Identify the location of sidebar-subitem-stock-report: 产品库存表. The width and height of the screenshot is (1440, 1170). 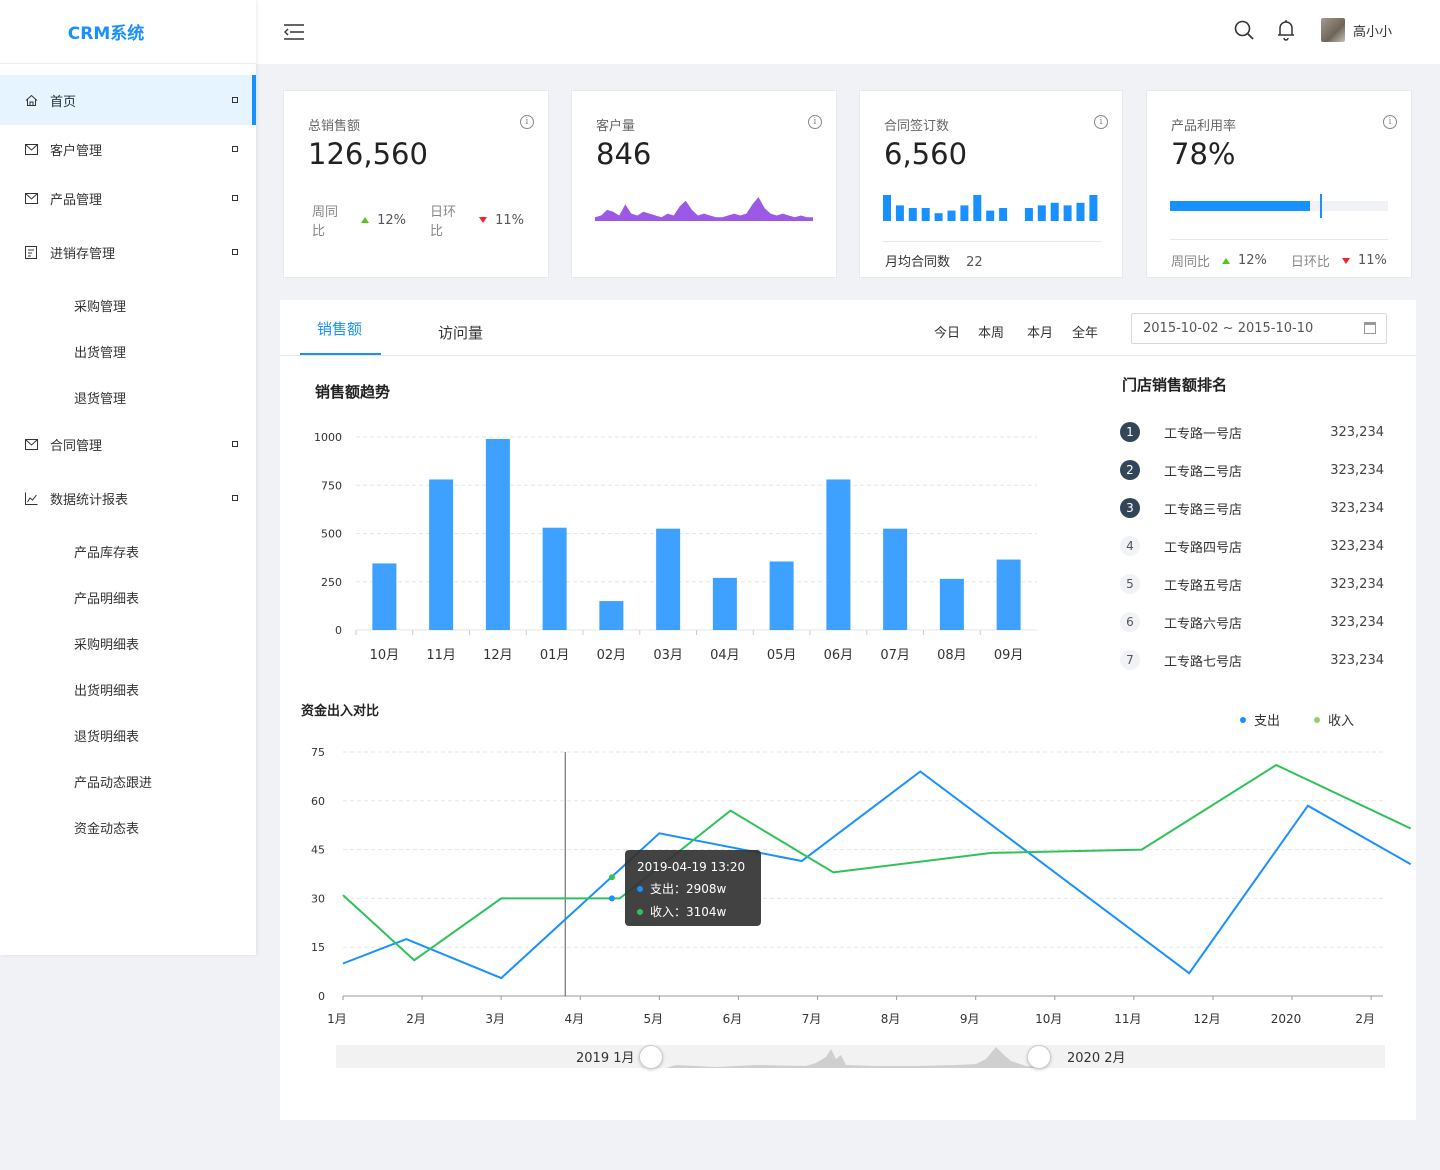
(107, 553).